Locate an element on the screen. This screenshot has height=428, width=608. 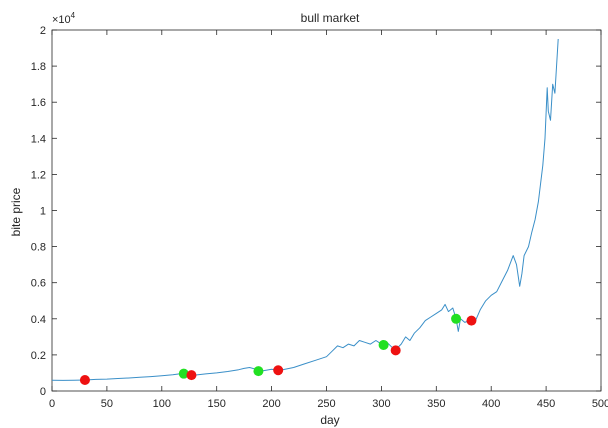
y-tick-label: 1.6 is located at coordinates (38, 103).